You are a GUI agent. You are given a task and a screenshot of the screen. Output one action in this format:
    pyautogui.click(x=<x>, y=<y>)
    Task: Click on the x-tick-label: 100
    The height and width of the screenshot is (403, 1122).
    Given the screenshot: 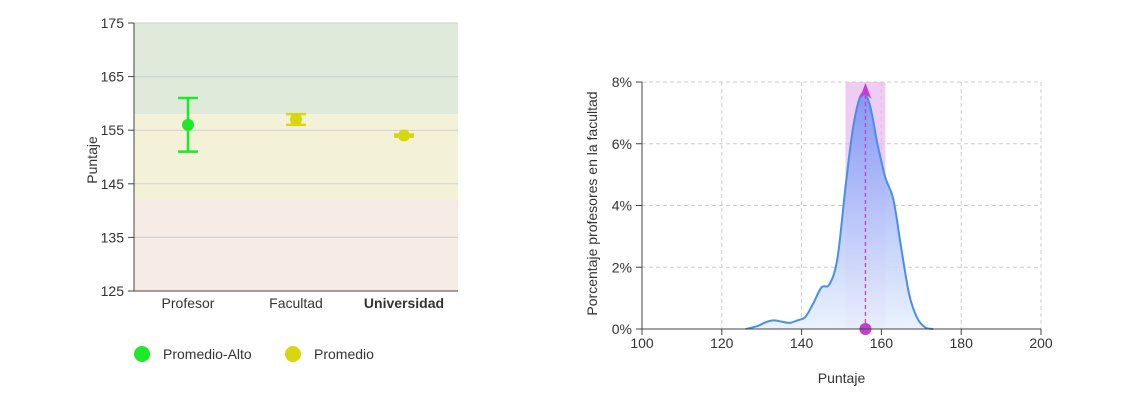 What is the action you would take?
    pyautogui.click(x=642, y=343)
    